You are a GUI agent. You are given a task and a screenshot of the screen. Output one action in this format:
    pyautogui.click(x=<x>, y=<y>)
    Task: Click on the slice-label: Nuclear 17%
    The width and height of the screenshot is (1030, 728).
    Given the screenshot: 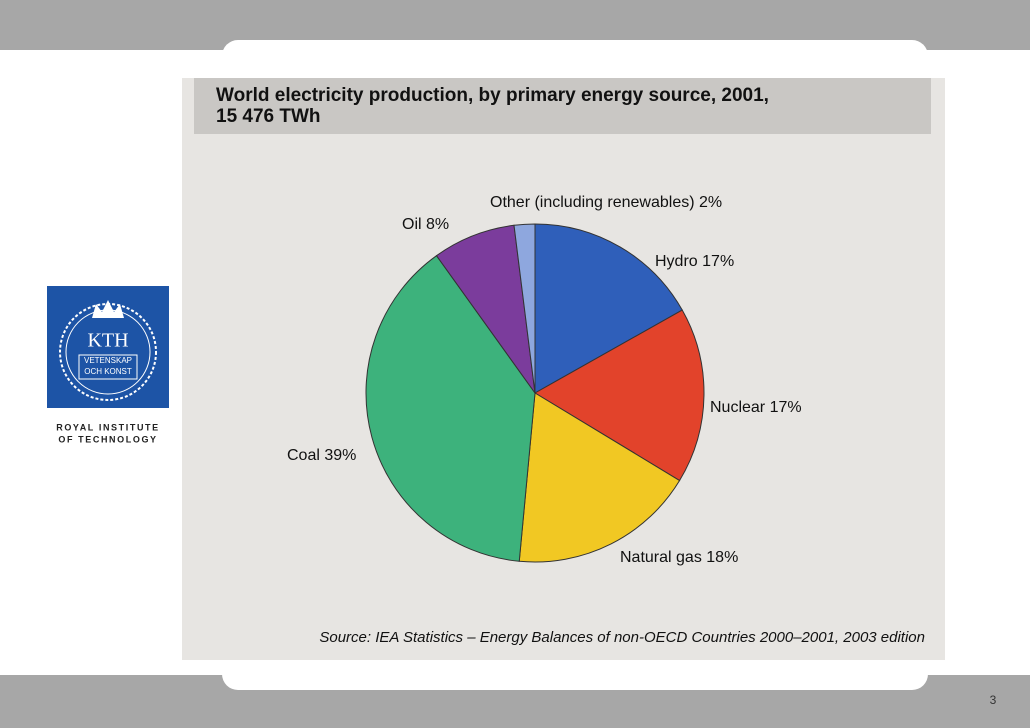 What is the action you would take?
    pyautogui.click(x=756, y=407)
    